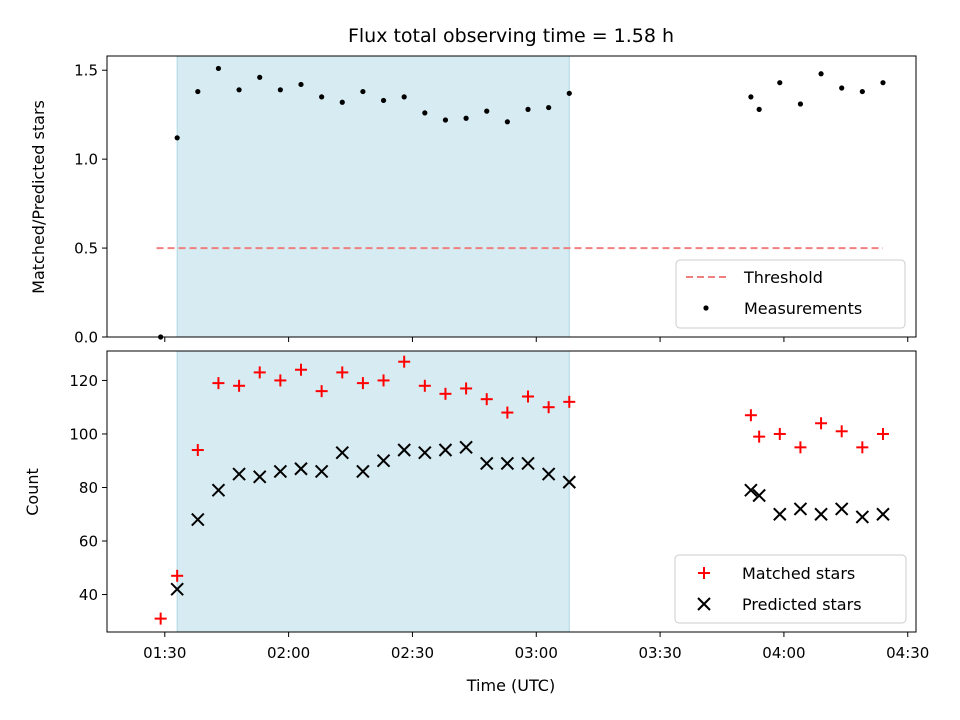 Image resolution: width=960 pixels, height=720 pixels. I want to click on bottom-legend-box, so click(790, 589).